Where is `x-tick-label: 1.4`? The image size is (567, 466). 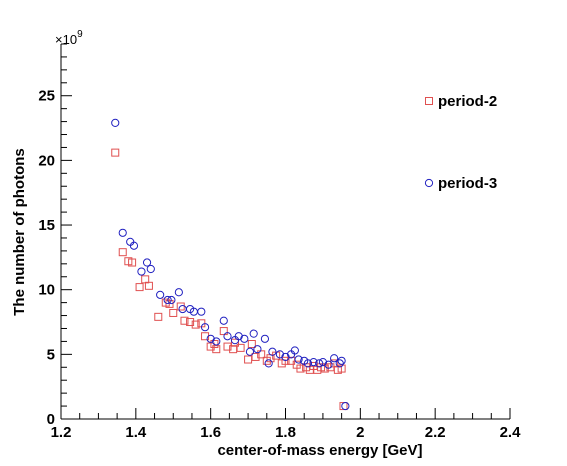
x-tick-label: 1.4 is located at coordinates (136, 432).